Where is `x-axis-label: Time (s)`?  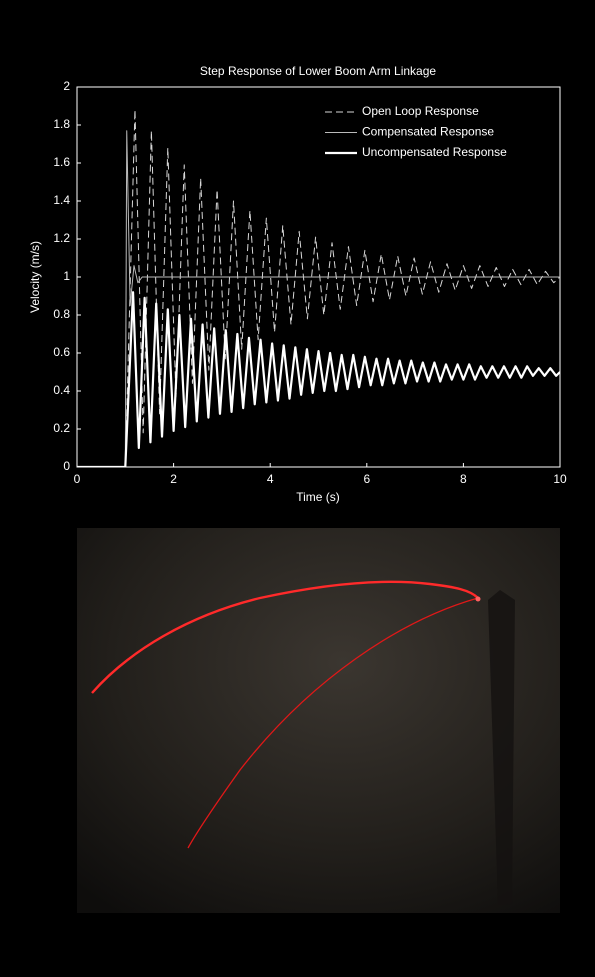
x-axis-label: Time (s) is located at coordinates (318, 497).